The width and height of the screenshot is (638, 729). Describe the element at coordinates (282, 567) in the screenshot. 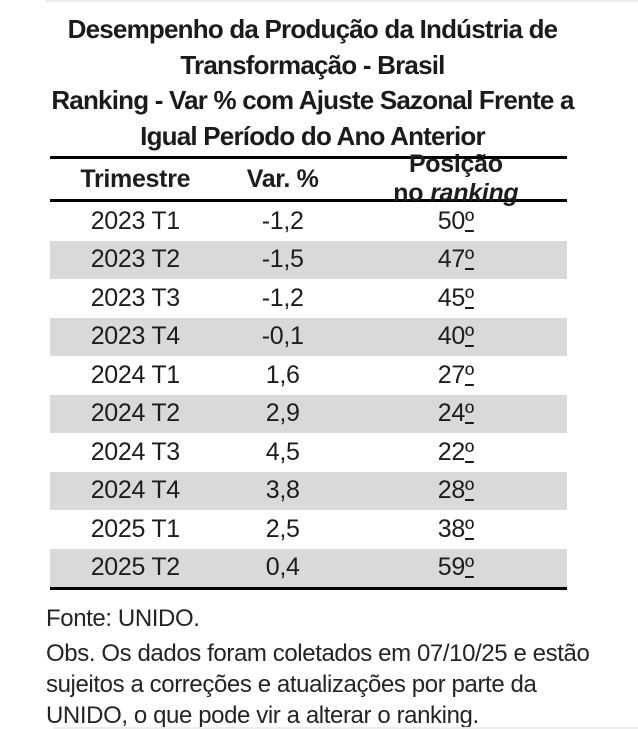

I see `cell-var: 0,4` at that location.